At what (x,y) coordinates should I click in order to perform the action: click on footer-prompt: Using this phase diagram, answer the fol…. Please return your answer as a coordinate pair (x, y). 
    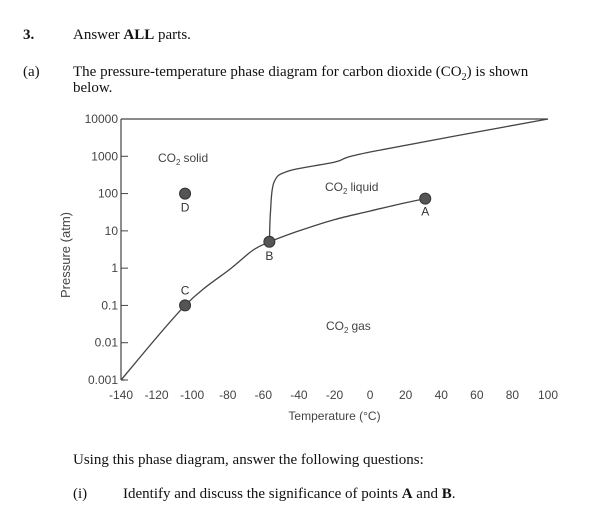
    Looking at the image, I should click on (248, 460).